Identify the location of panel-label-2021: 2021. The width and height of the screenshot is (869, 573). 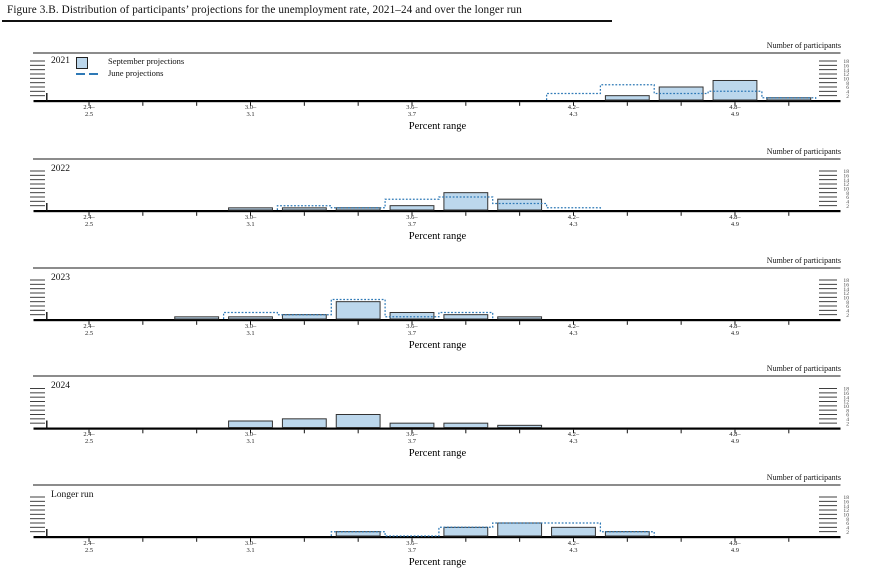
(60, 61).